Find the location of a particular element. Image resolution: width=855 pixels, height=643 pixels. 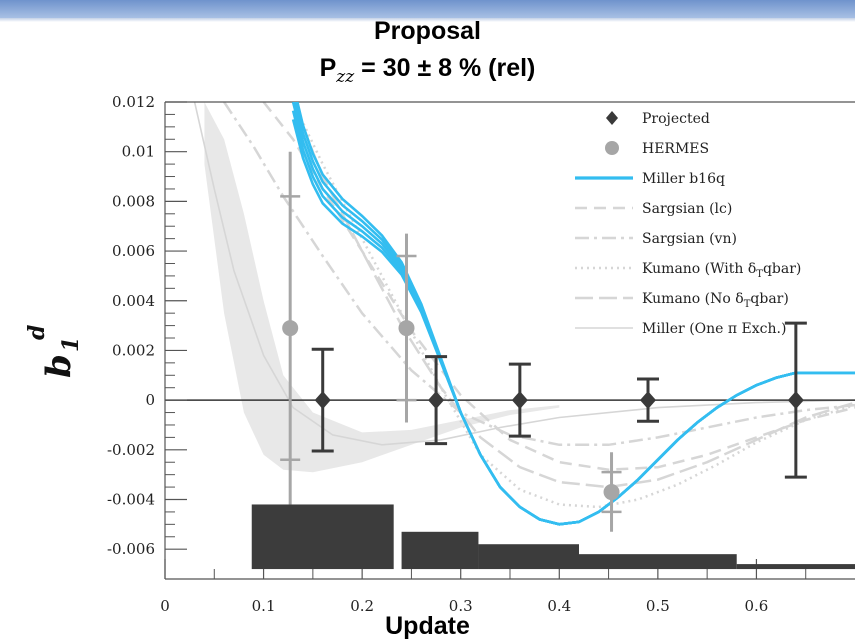

x-tick-label: 0.1 is located at coordinates (264, 606).